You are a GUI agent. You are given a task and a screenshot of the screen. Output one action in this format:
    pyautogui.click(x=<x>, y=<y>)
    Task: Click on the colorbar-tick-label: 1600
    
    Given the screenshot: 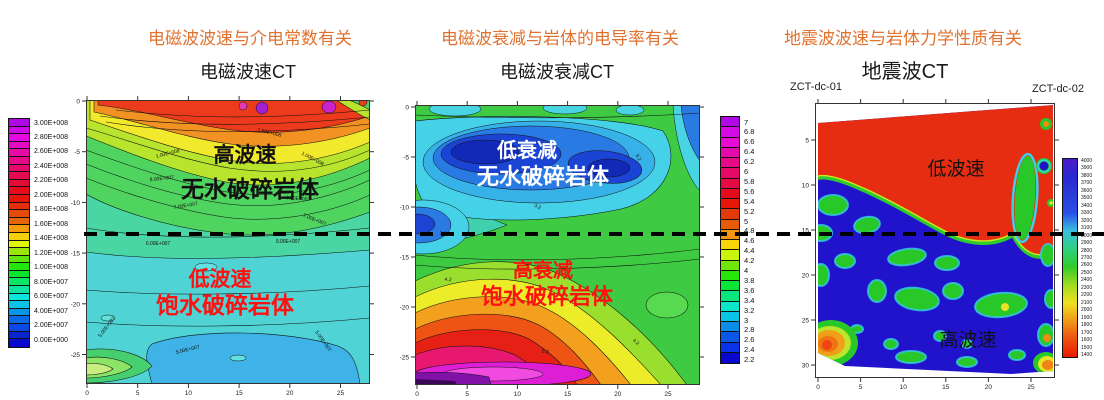 What is the action you would take?
    pyautogui.click(x=1087, y=340)
    